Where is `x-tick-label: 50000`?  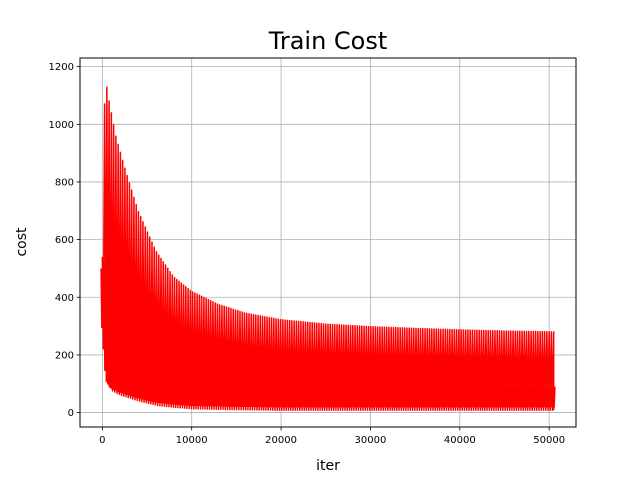 x-tick-label: 50000 is located at coordinates (549, 440).